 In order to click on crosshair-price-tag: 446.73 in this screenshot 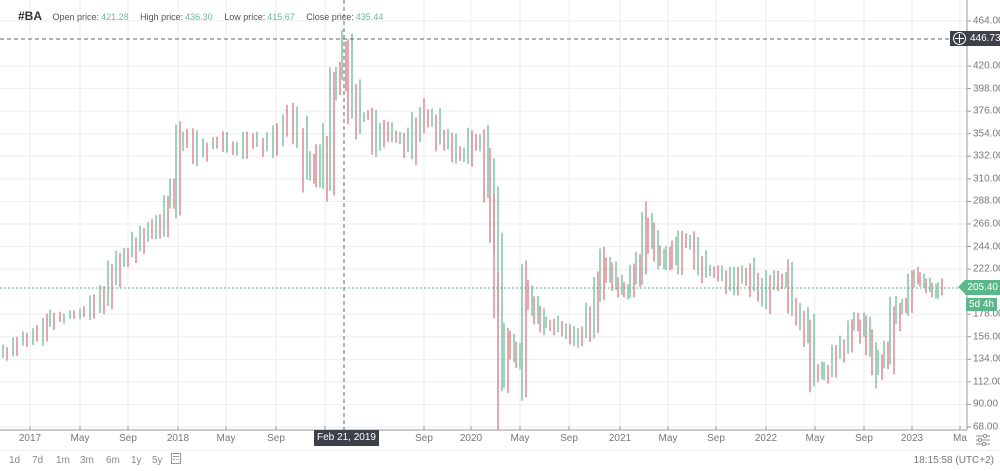, I will do `click(975, 38)`.